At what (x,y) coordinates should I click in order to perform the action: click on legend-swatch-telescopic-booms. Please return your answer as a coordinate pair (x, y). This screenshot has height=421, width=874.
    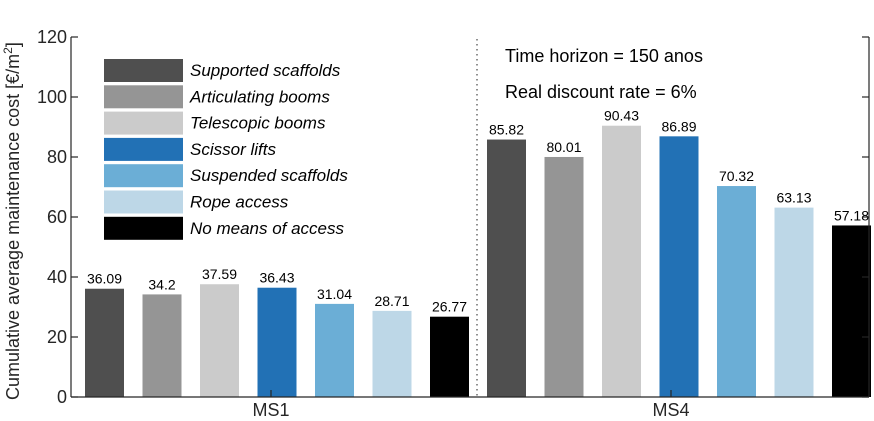
    Looking at the image, I should click on (143, 123).